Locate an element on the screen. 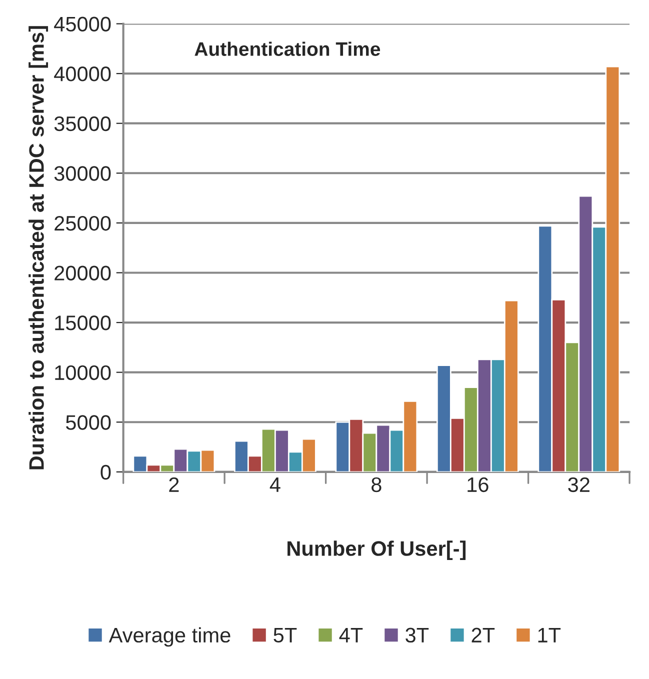  x-tick-label: 4 is located at coordinates (275, 485).